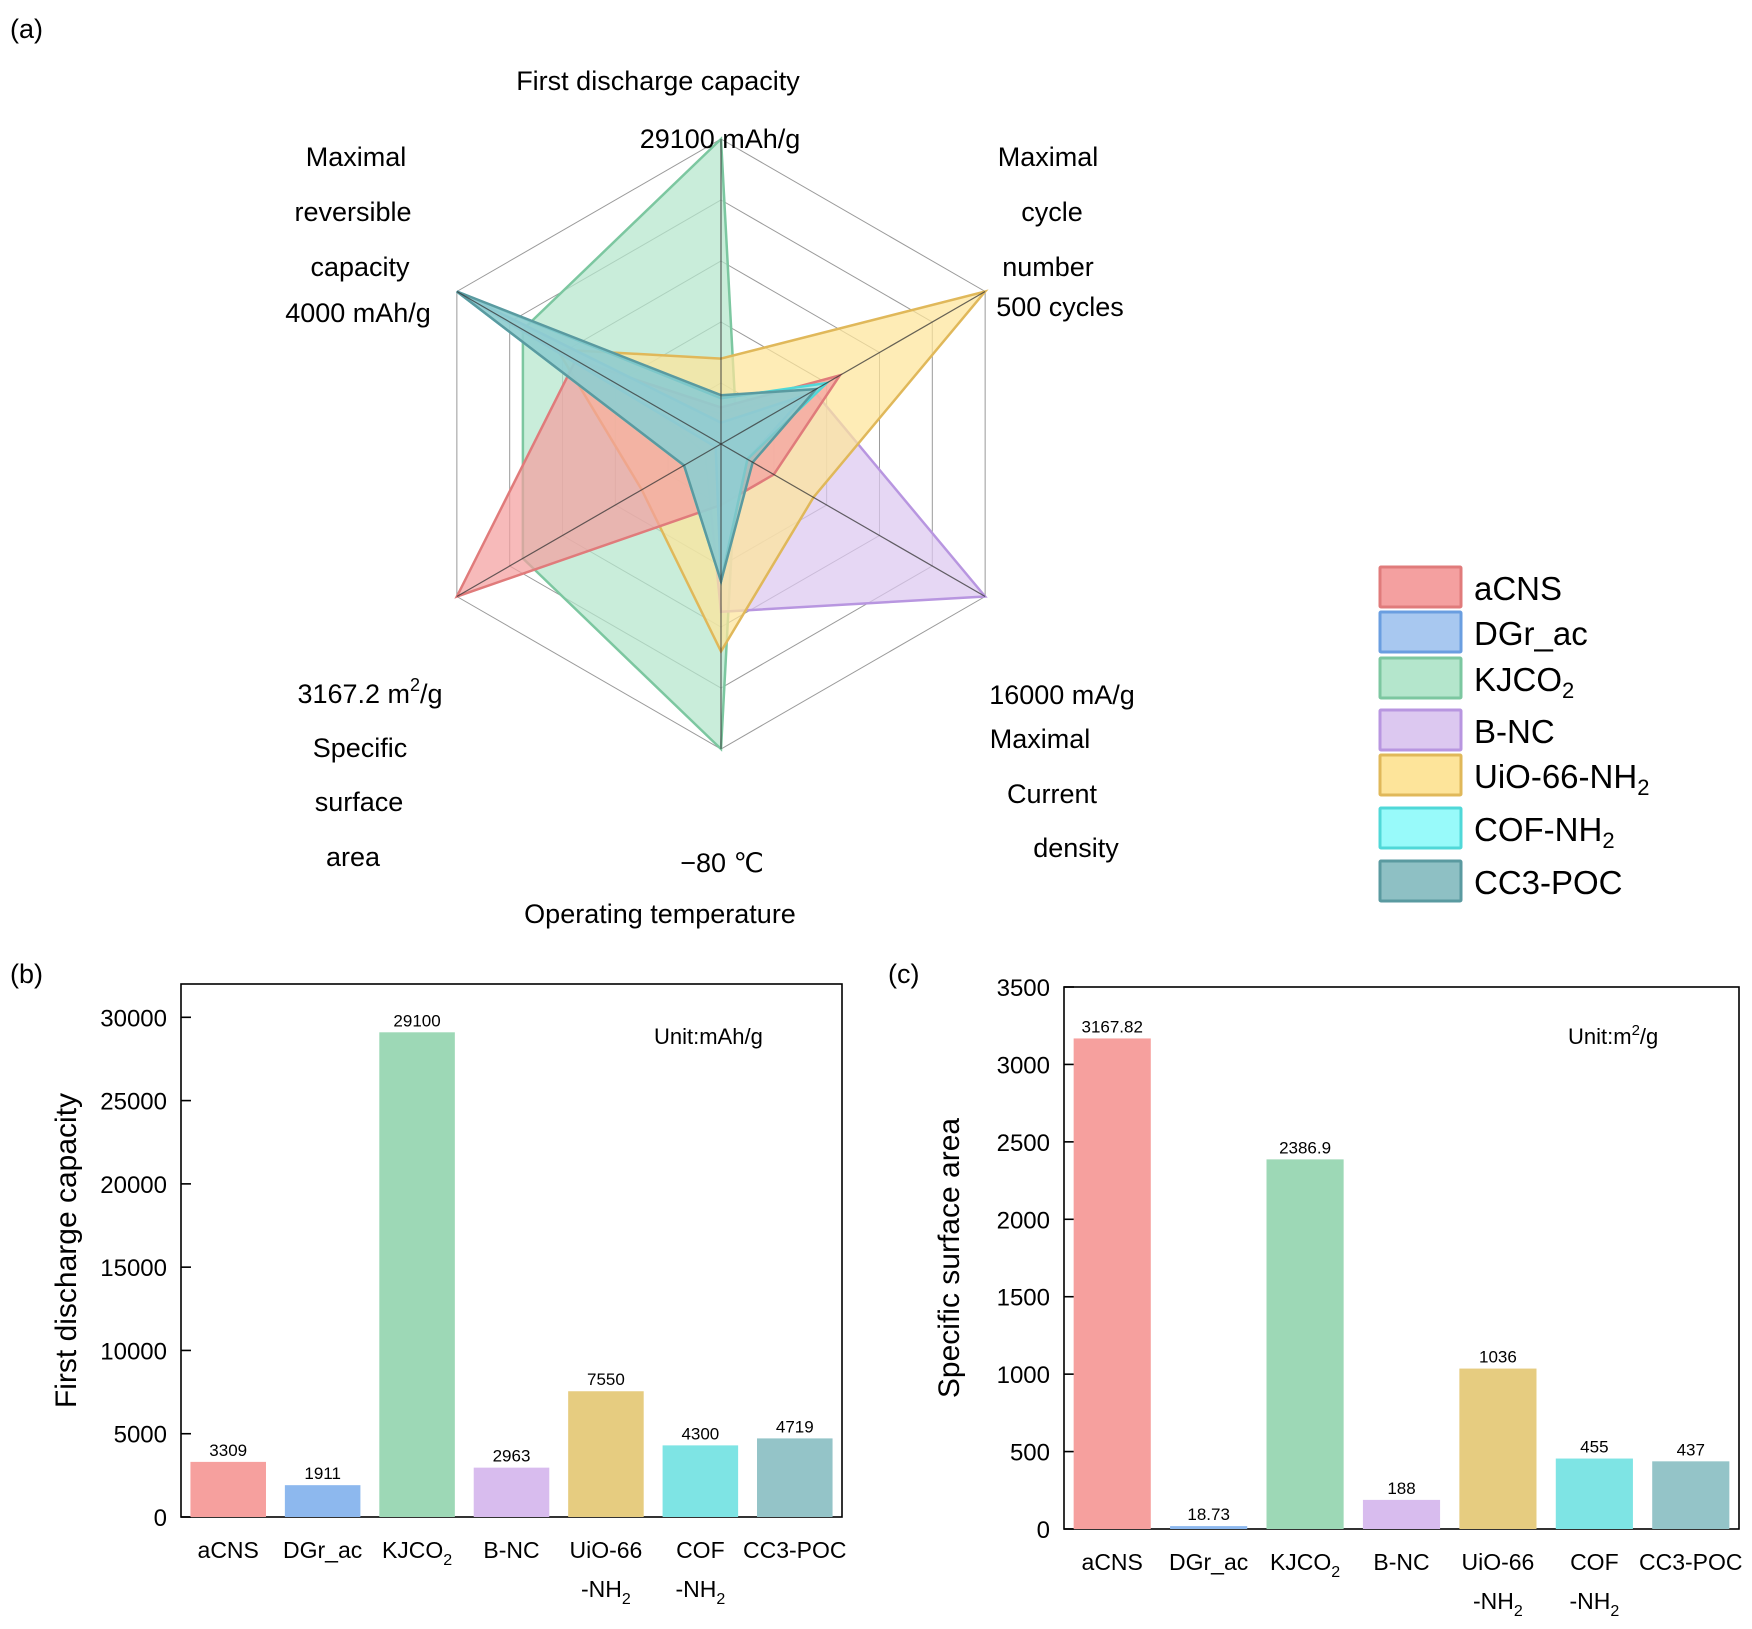 Image resolution: width=1752 pixels, height=1629 pixels. I want to click on x-category-label-sub: 2, so click(447, 1560).